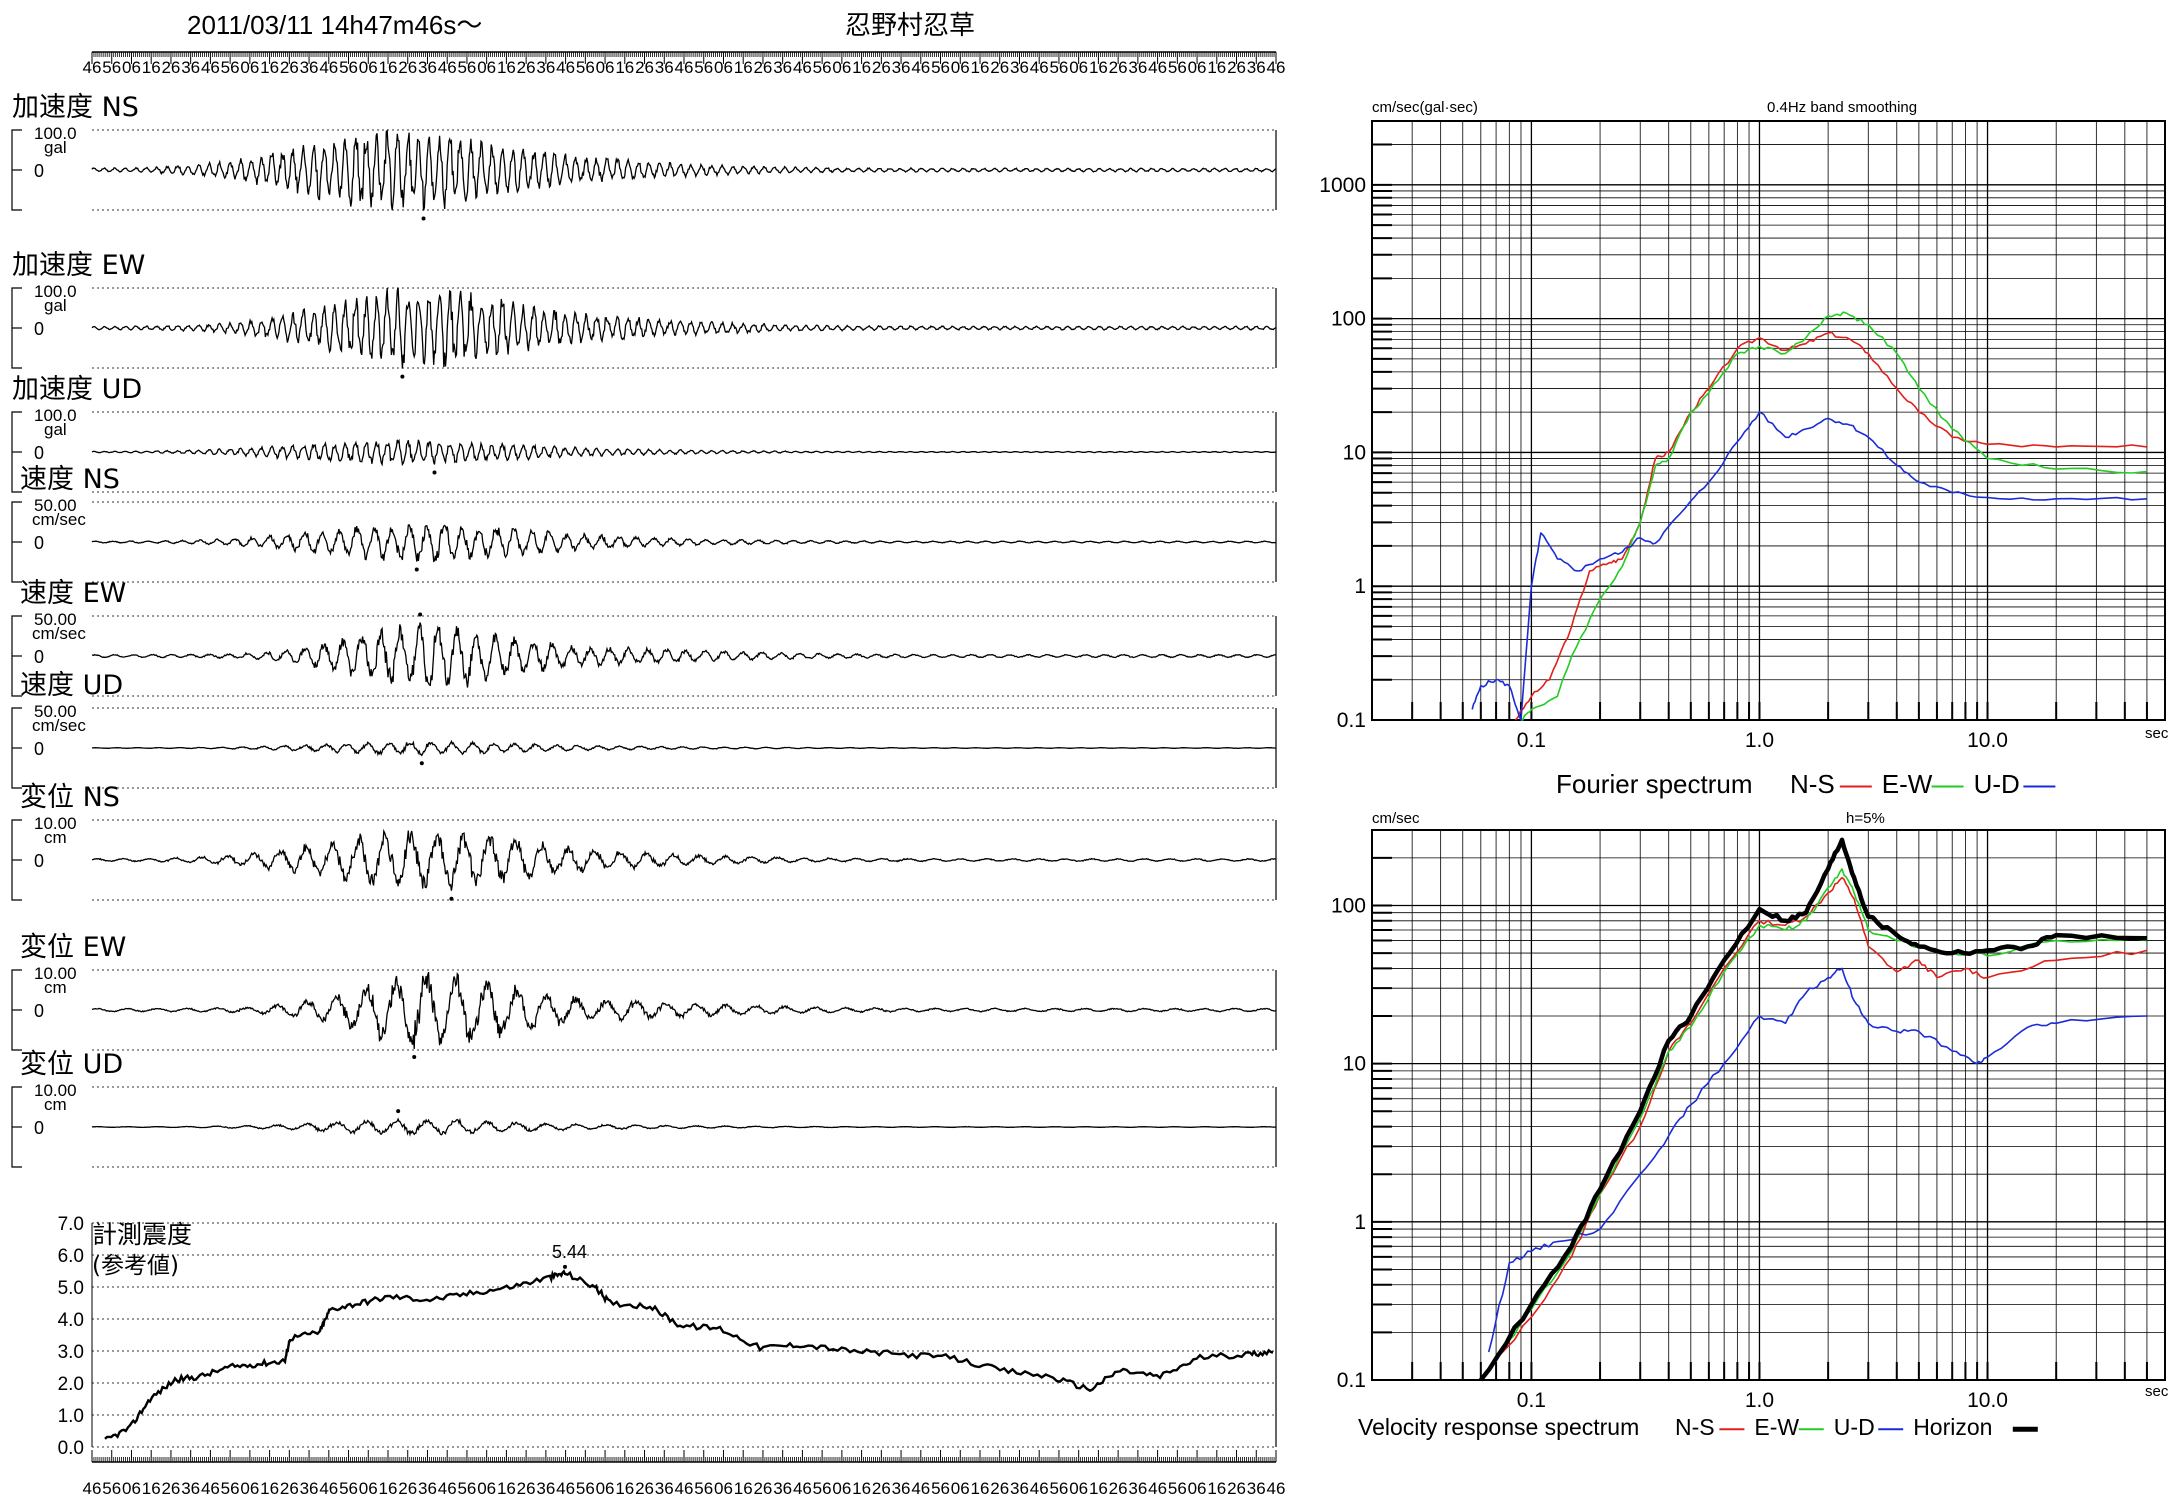  Describe the element at coordinates (71, 685) in the screenshot. I see `waveform-label: 速度 UD` at that location.